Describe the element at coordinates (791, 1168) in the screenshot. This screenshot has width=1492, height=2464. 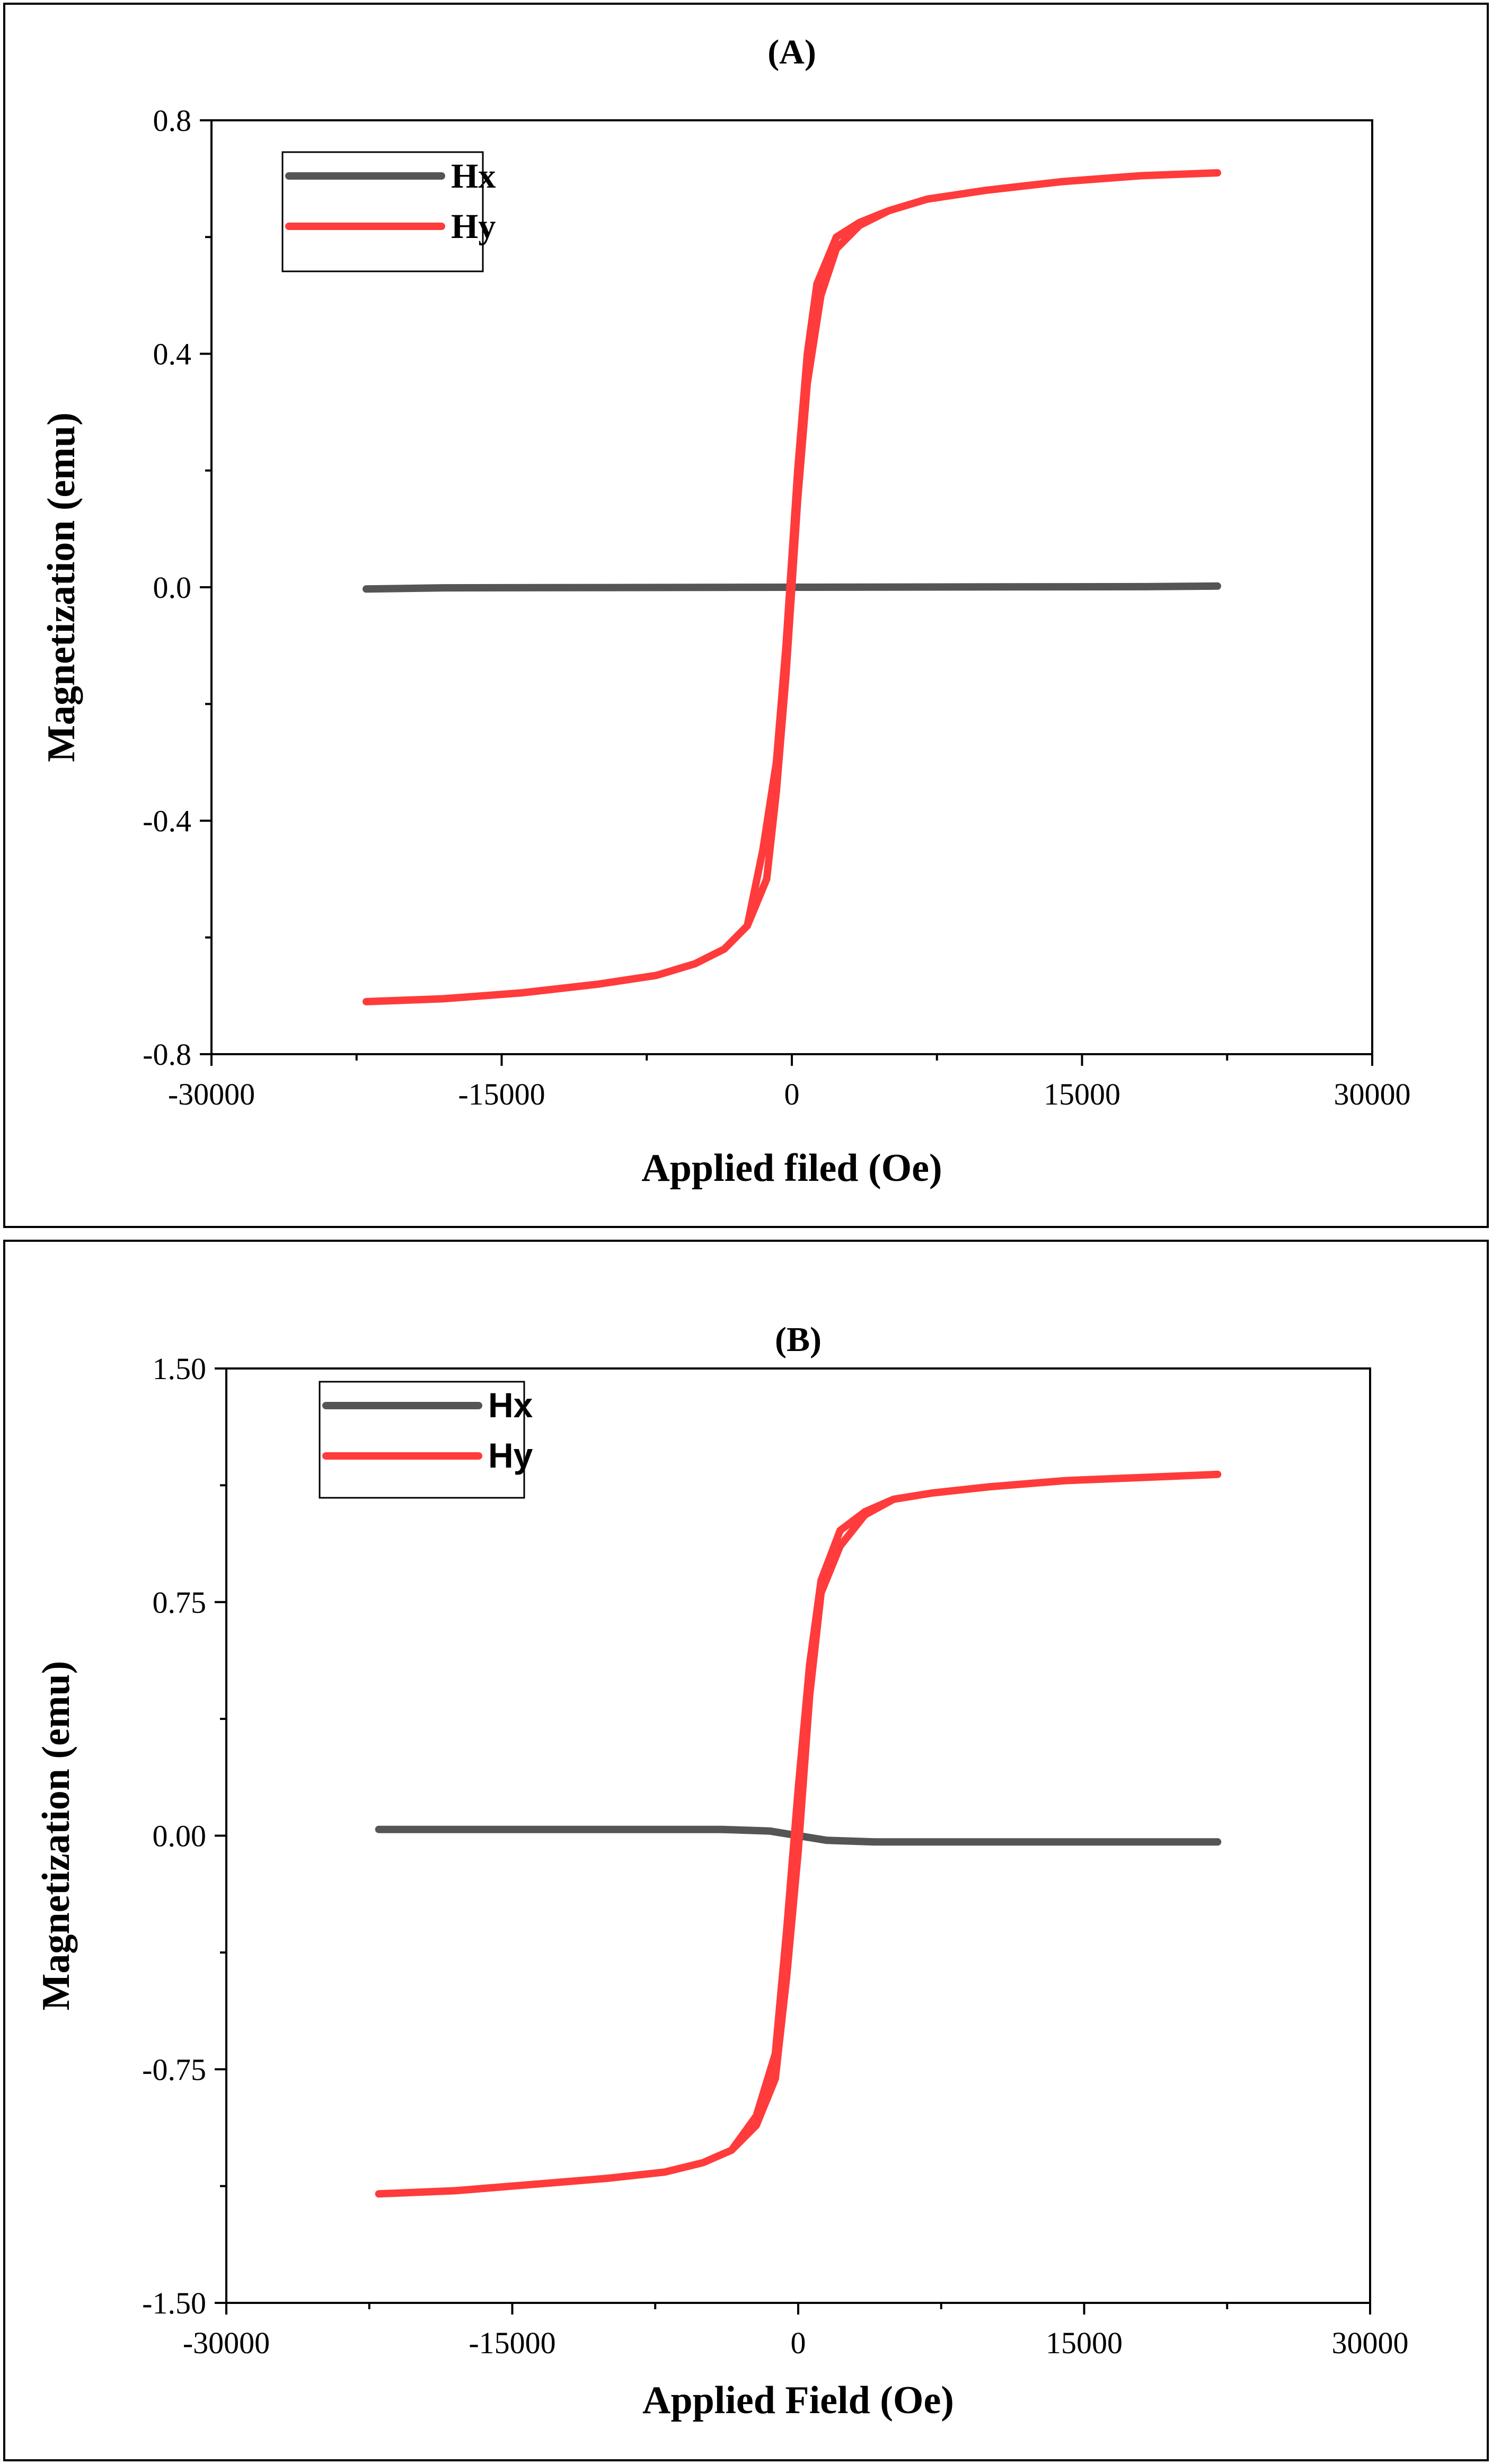
I see `x-axis-label: Applied filed (Oe)` at that location.